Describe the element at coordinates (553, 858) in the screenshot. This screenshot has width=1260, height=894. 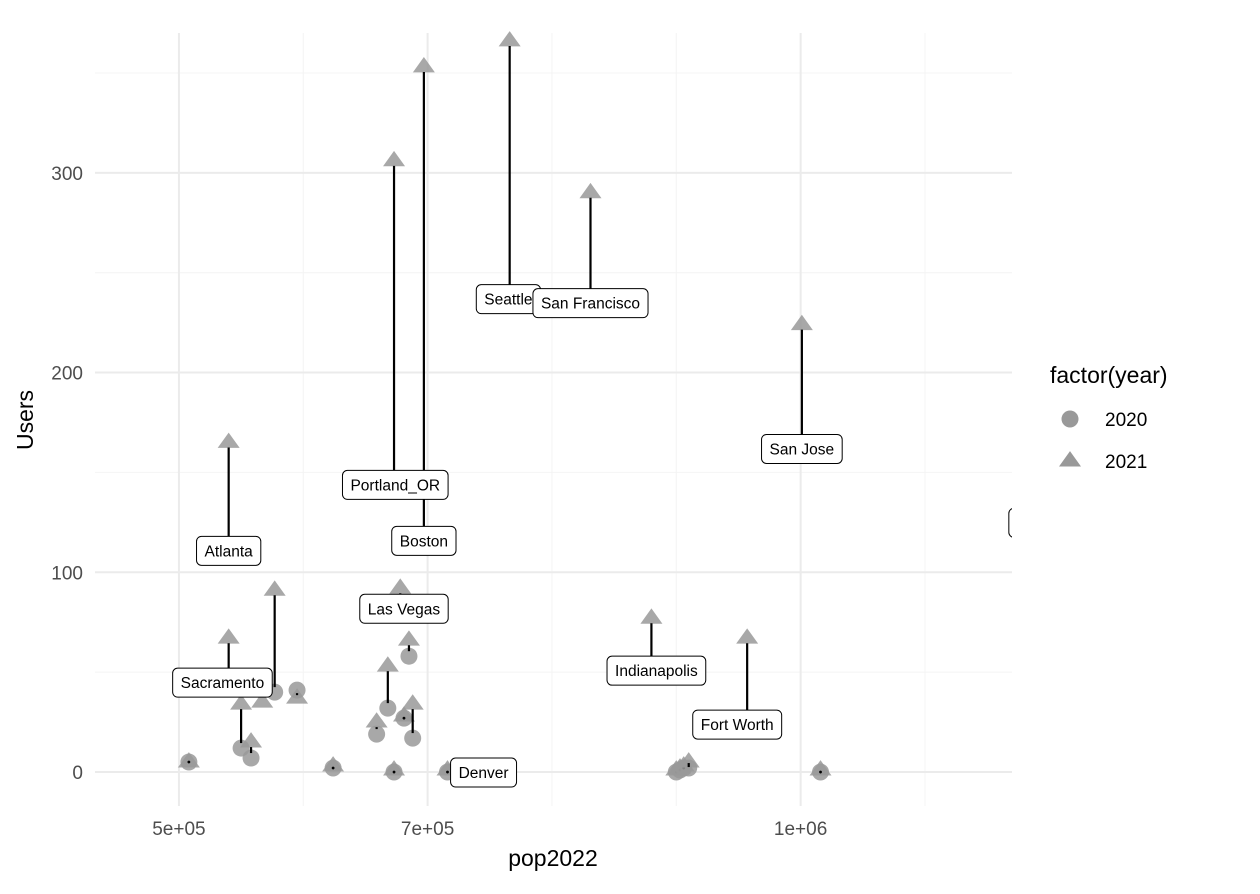
I see `x-axis-title: pop2022` at that location.